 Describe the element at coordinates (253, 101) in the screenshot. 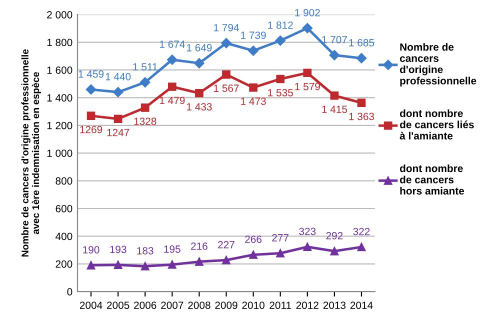

I see `data-label: 1 473` at that location.